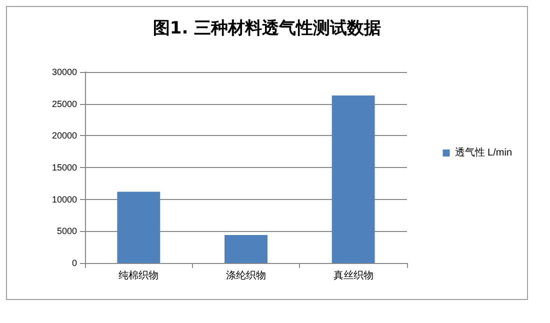  I want to click on y-tick-label: 15000, so click(64, 167).